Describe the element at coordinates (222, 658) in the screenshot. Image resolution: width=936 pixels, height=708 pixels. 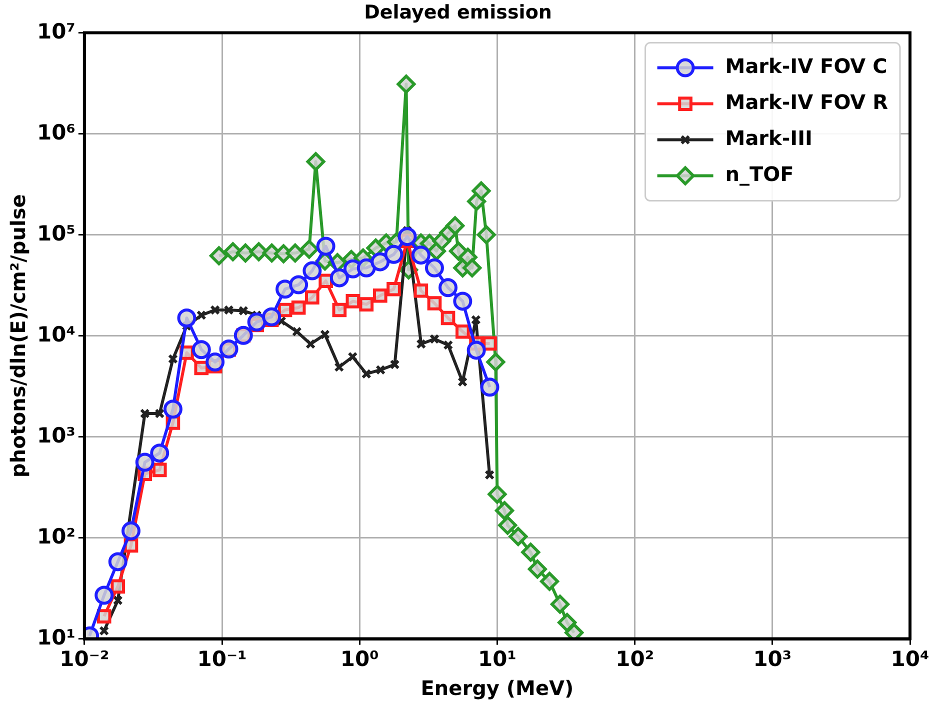
I see `x-tick-label: 10⁻¹` at that location.